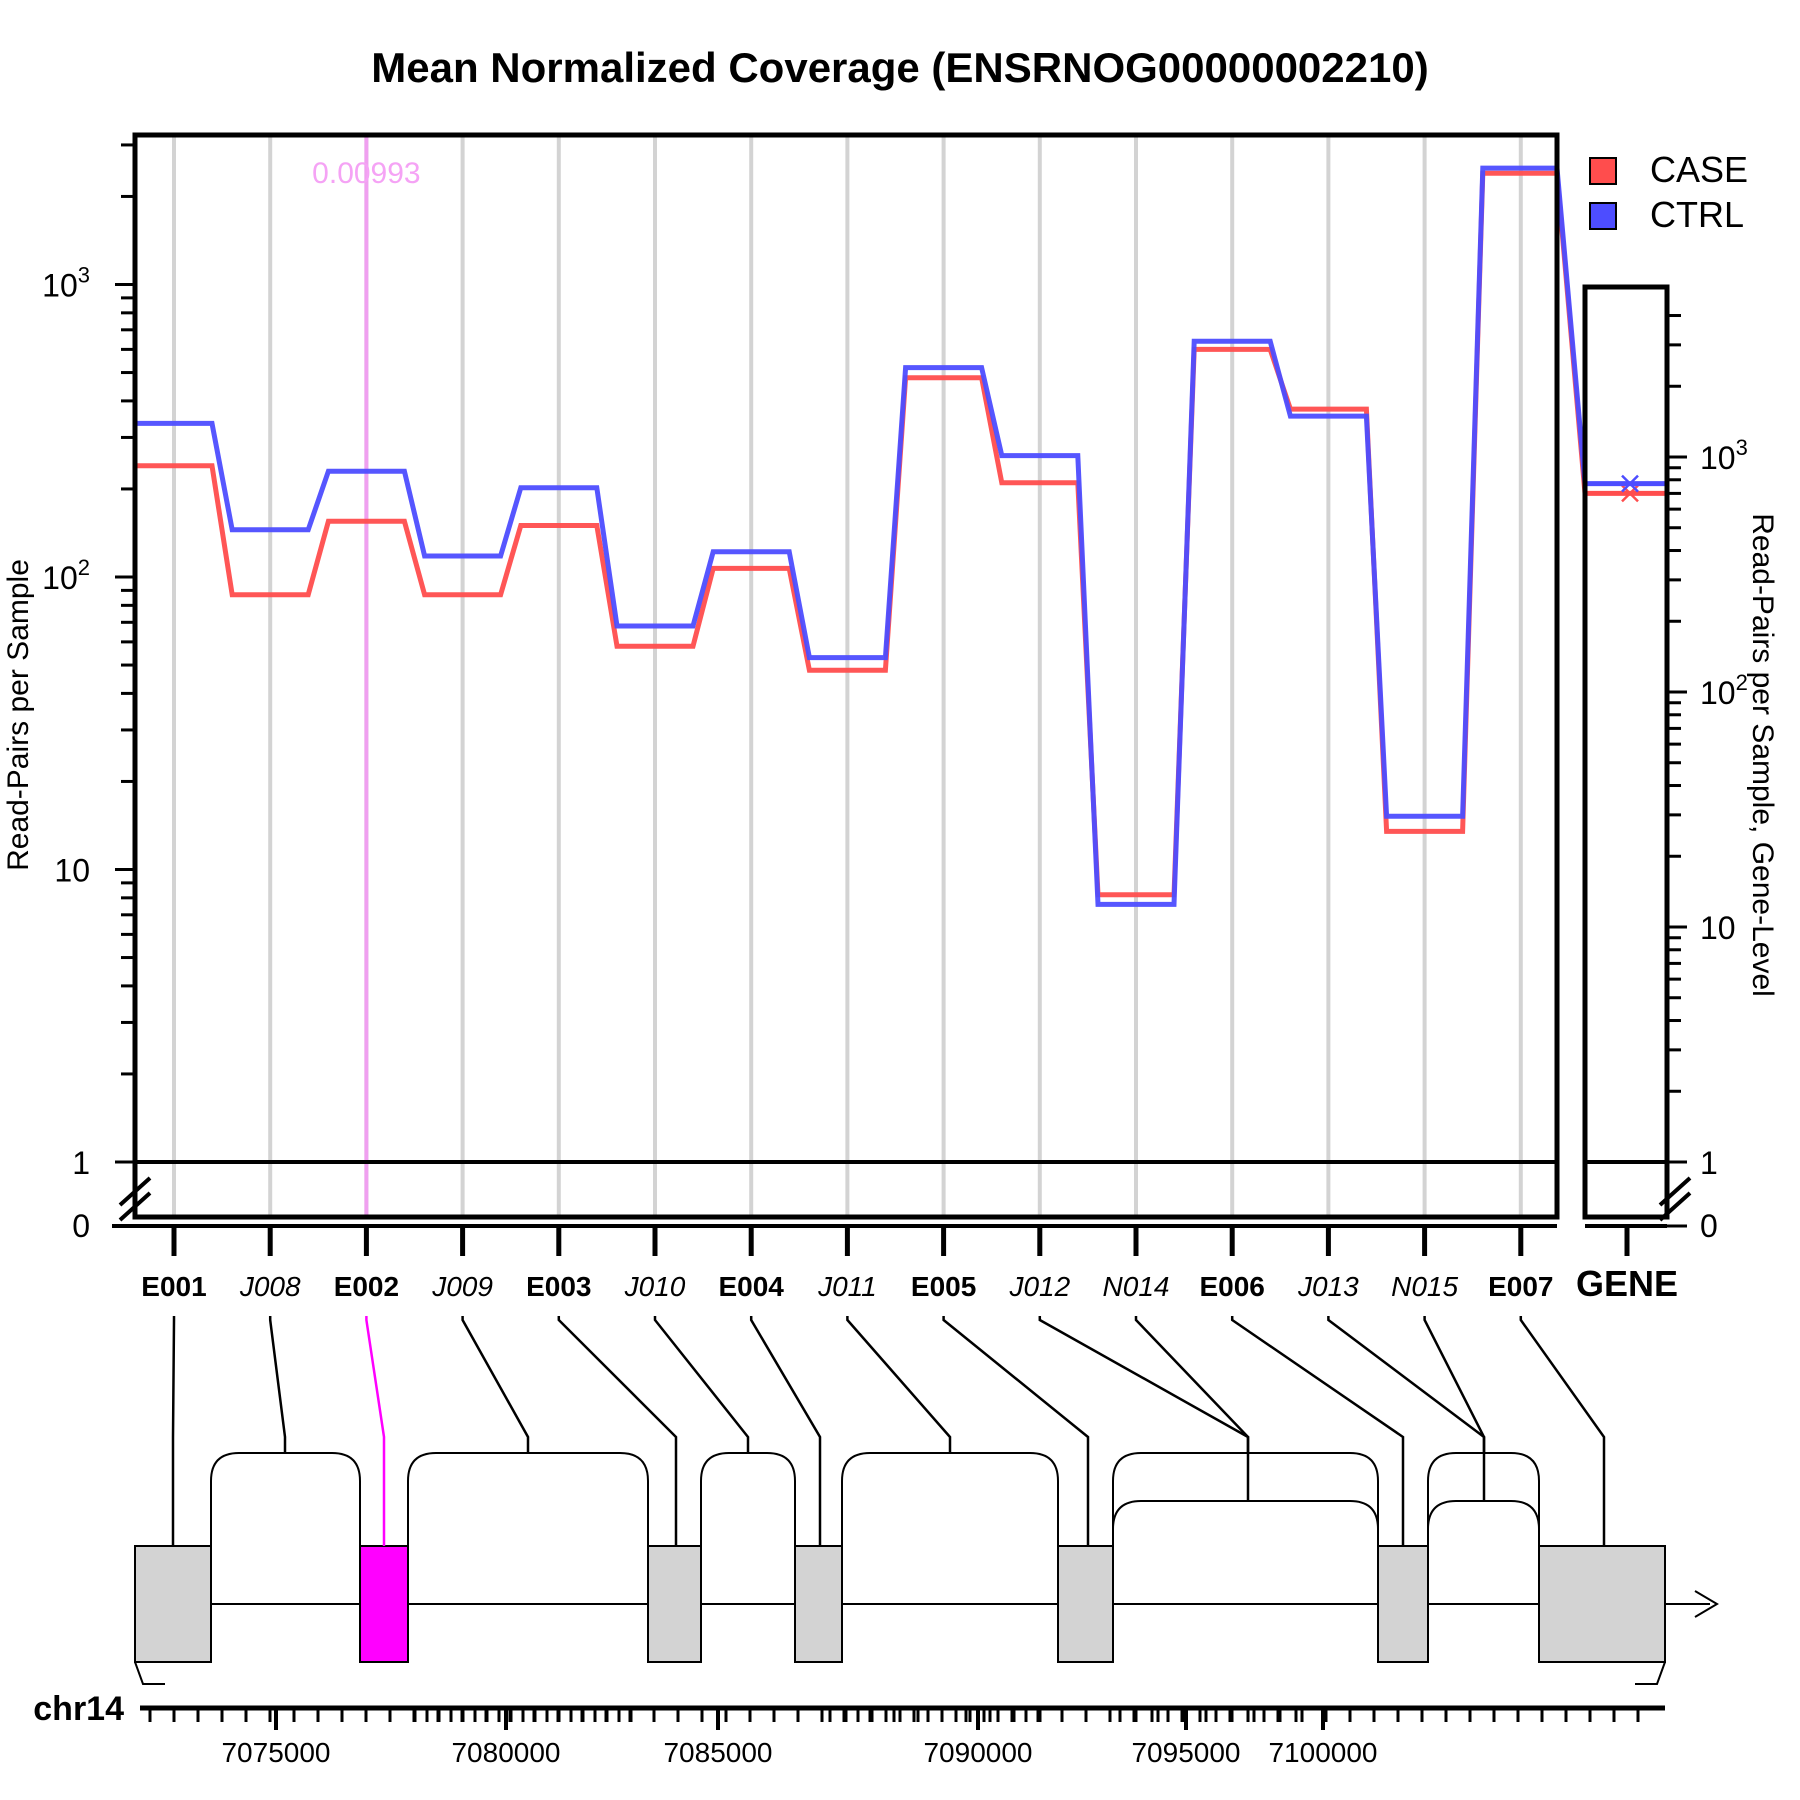  I want to click on legend-swatch-case, so click(1603, 171).